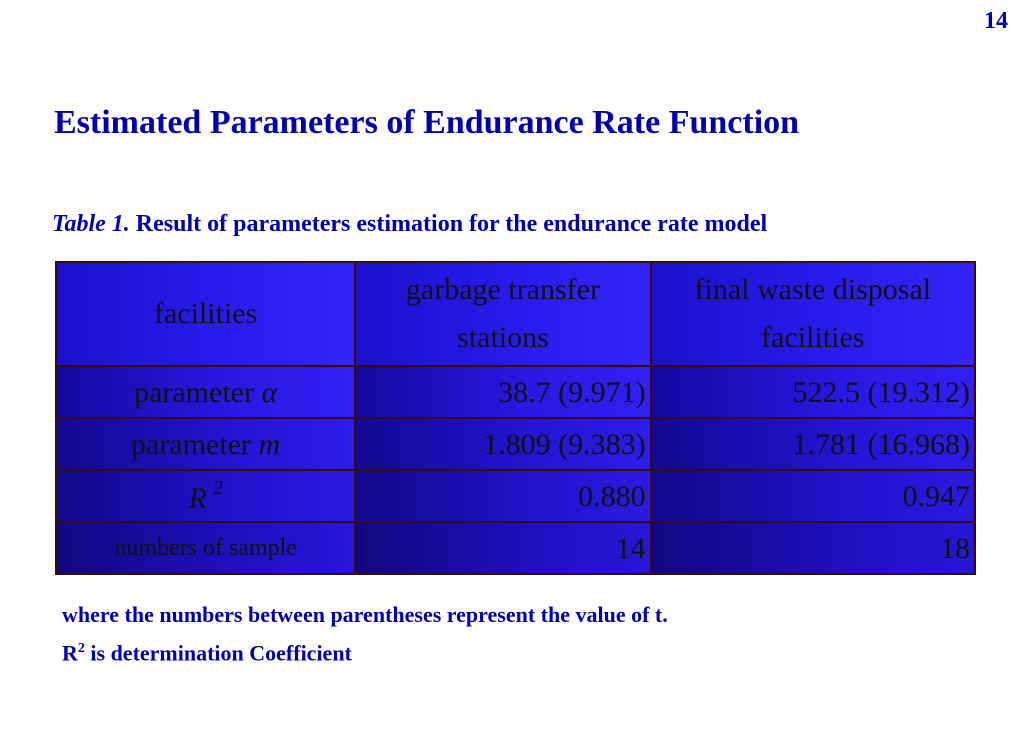  What do you see at coordinates (365, 651) in the screenshot?
I see `note-line-2: R2 is determination Coefficient` at bounding box center [365, 651].